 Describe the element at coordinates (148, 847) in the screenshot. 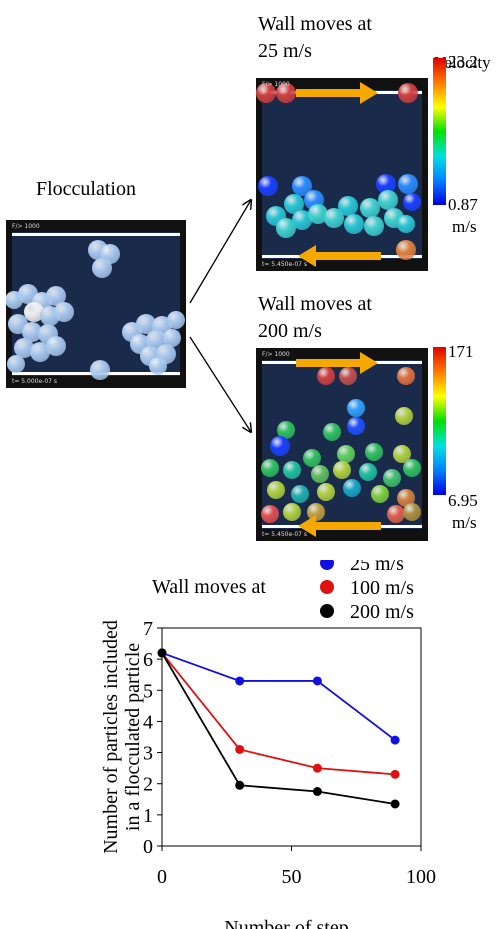

I see `y-tick-label: 0` at that location.